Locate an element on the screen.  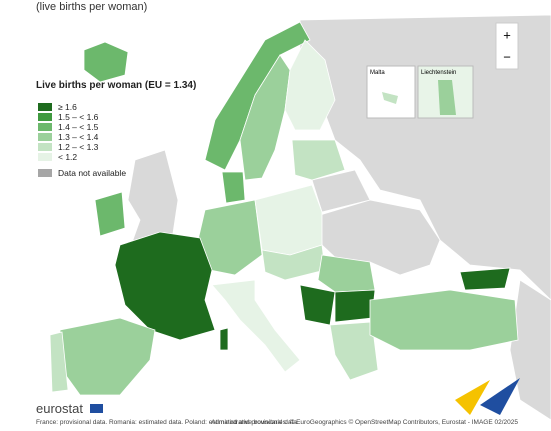
norway is located at coordinates (257, 96).